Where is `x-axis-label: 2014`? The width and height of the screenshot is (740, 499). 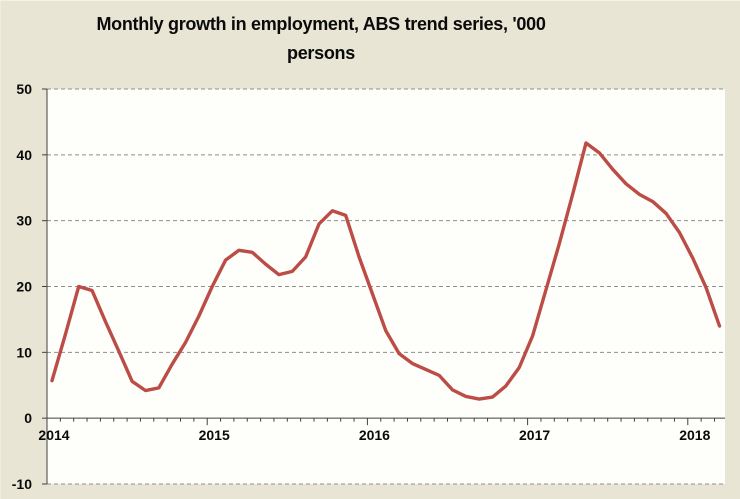 x-axis-label: 2014 is located at coordinates (53, 435).